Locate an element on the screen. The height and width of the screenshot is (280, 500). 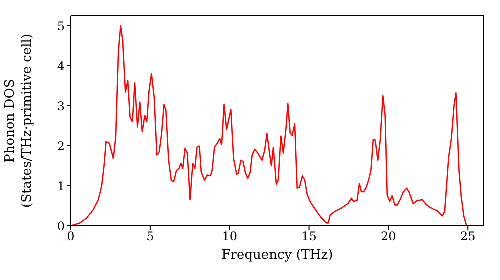
x-tick-label: 5 is located at coordinates (150, 237).